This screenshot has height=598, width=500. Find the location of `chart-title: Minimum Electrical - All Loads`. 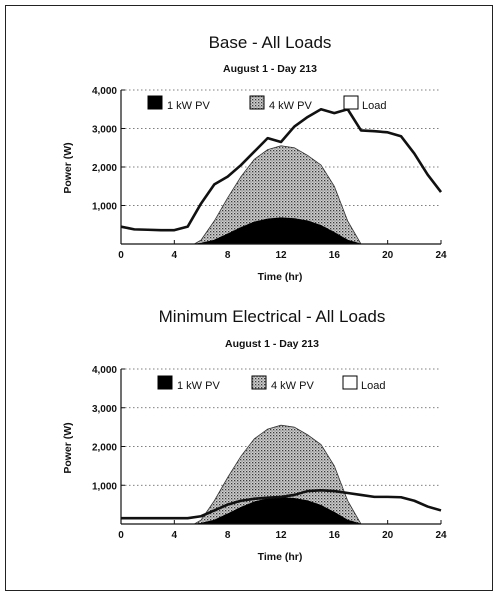

chart-title: Minimum Electrical - All Loads is located at coordinates (272, 316).